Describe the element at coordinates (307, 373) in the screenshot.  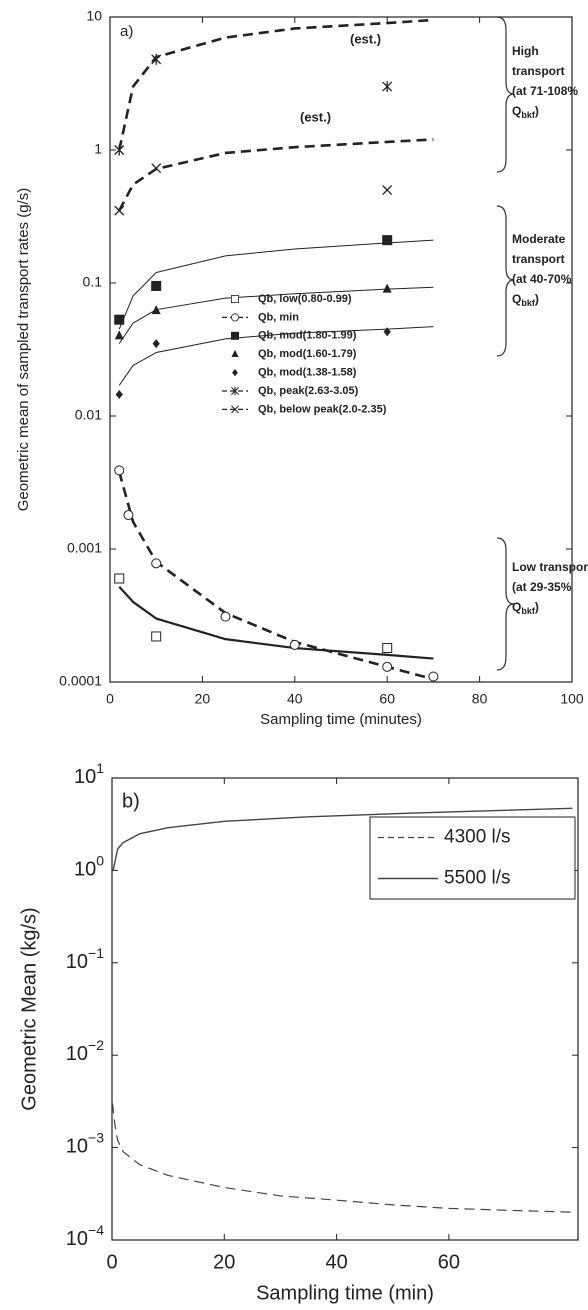
I see `legend-label: Qb, mod(1.38-1.58)` at that location.